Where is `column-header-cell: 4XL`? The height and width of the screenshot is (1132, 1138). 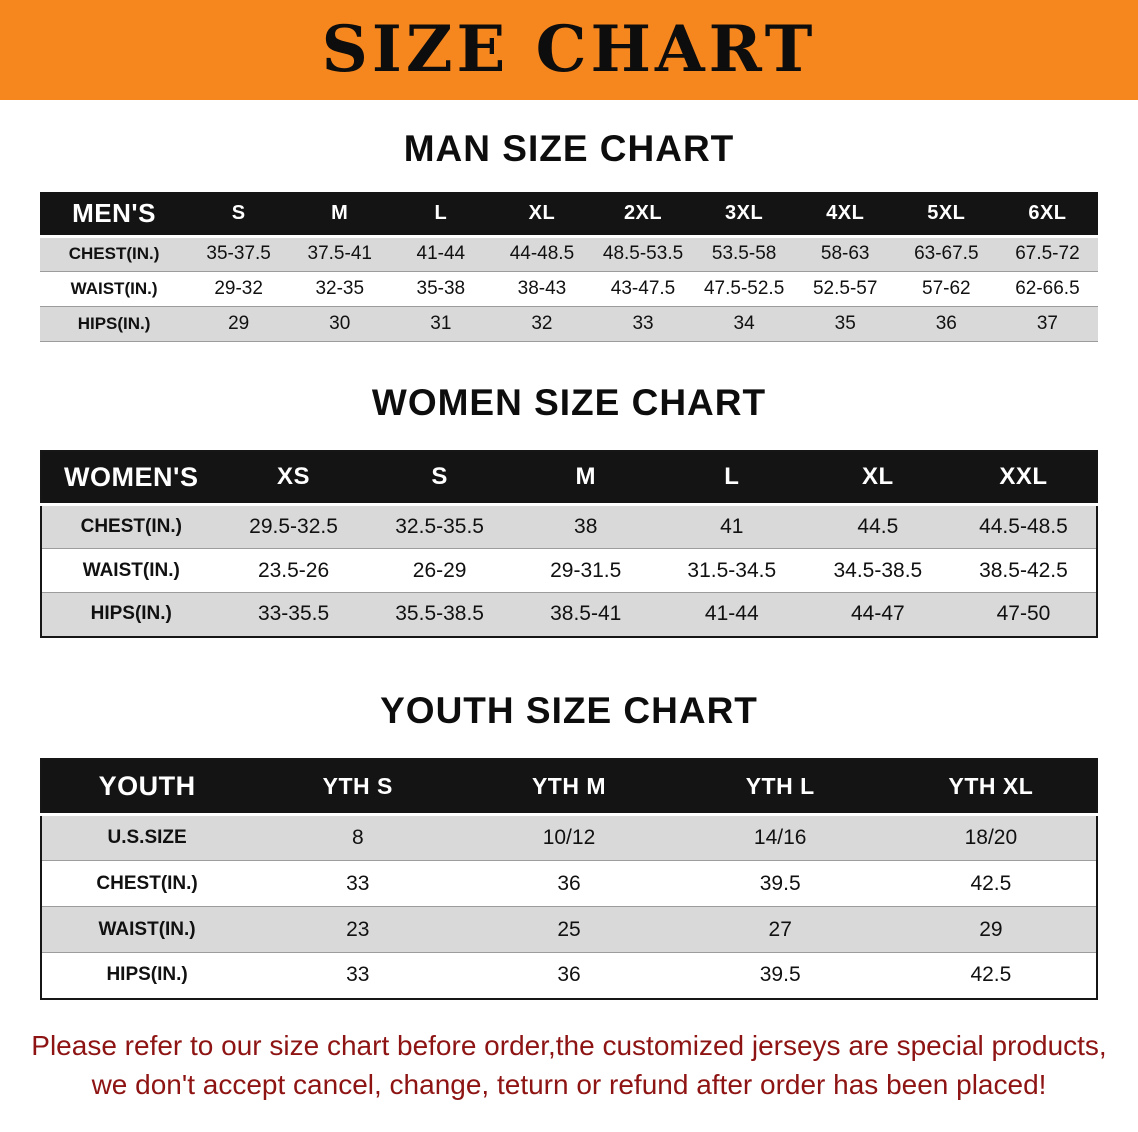
column-header-cell: 4XL is located at coordinates (845, 212).